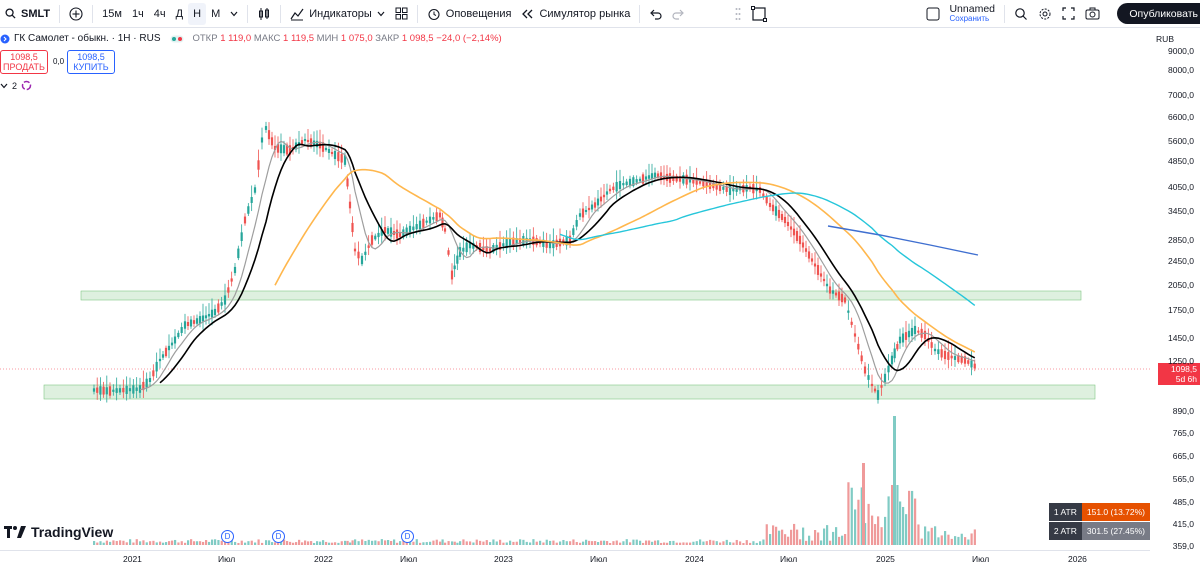 This screenshot has height=567, width=1200. I want to click on indicators-button: Индикаторы, so click(337, 14).